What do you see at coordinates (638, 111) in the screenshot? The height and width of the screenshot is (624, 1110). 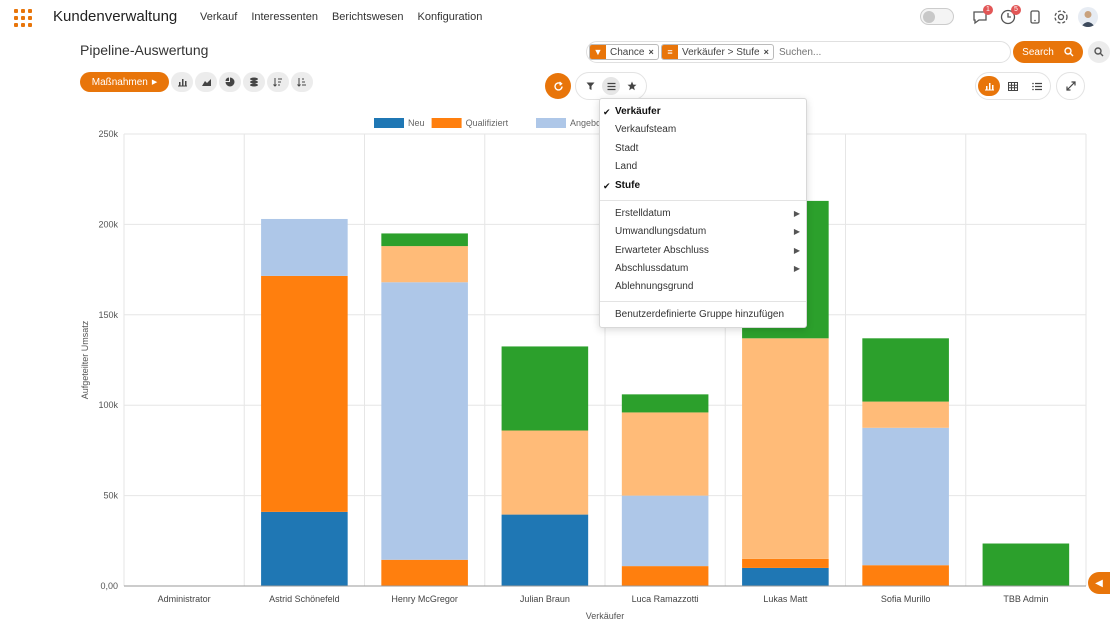 I see `groupby-option-label: Verkäufer` at bounding box center [638, 111].